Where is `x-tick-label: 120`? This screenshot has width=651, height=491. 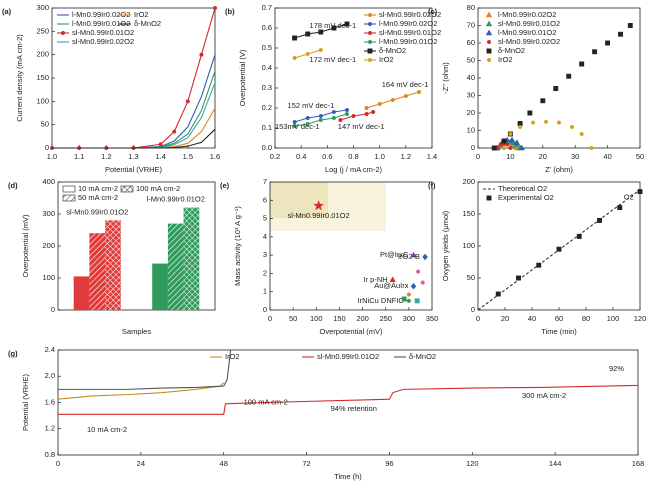 x-tick-label: 120 is located at coordinates (472, 463).